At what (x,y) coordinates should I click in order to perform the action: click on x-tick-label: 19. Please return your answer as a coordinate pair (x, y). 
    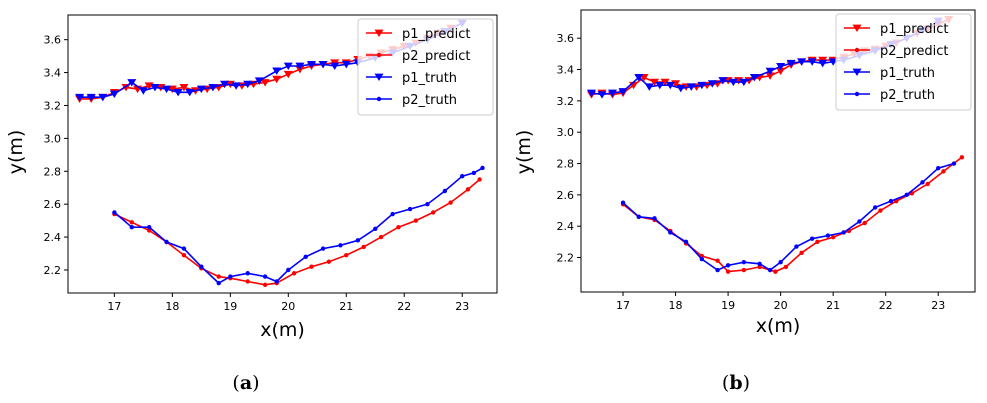
    Looking at the image, I should click on (728, 305).